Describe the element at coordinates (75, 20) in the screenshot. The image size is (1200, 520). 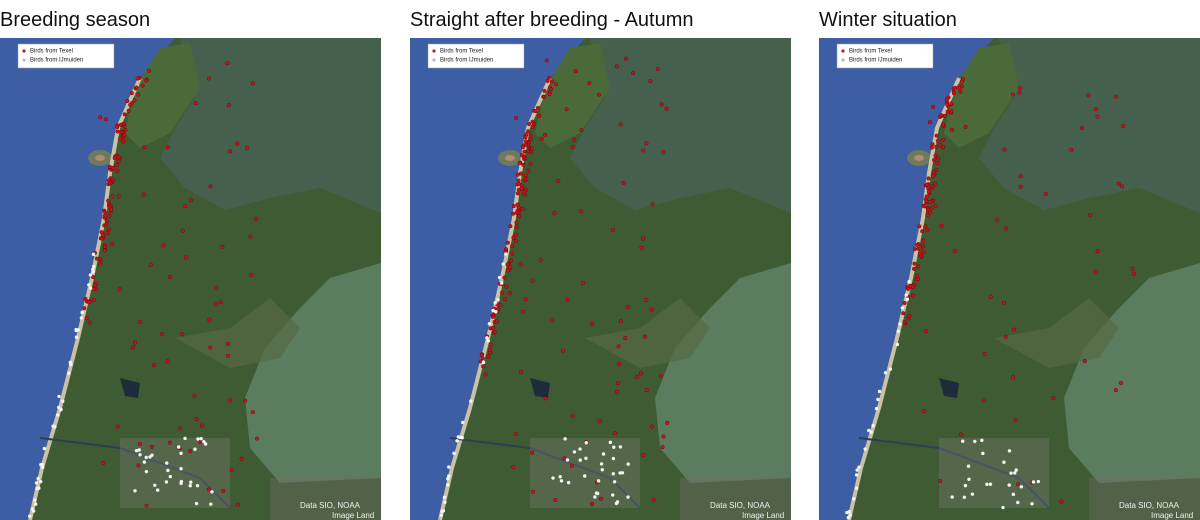
I see `panel-title: Breeding season` at that location.